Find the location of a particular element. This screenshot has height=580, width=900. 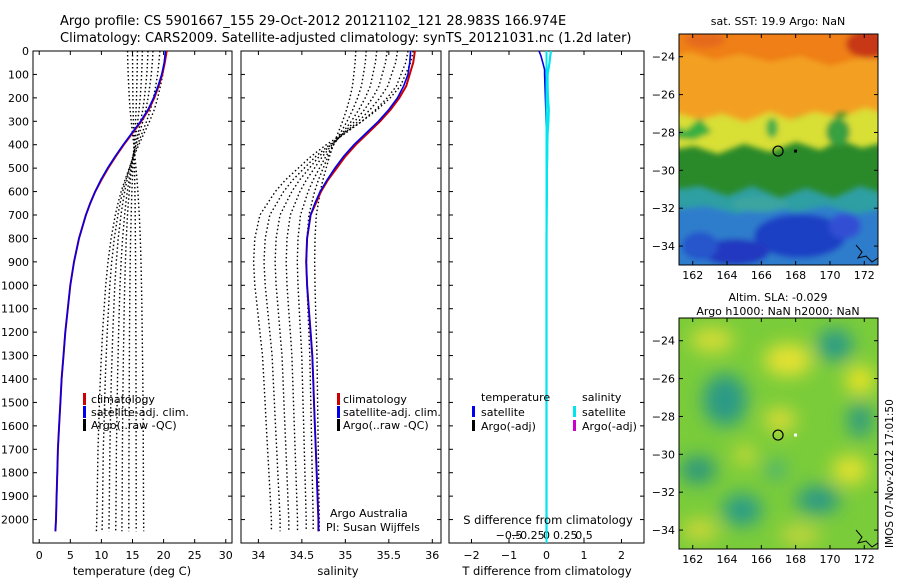

difference-series-lines is located at coordinates (545, 297).